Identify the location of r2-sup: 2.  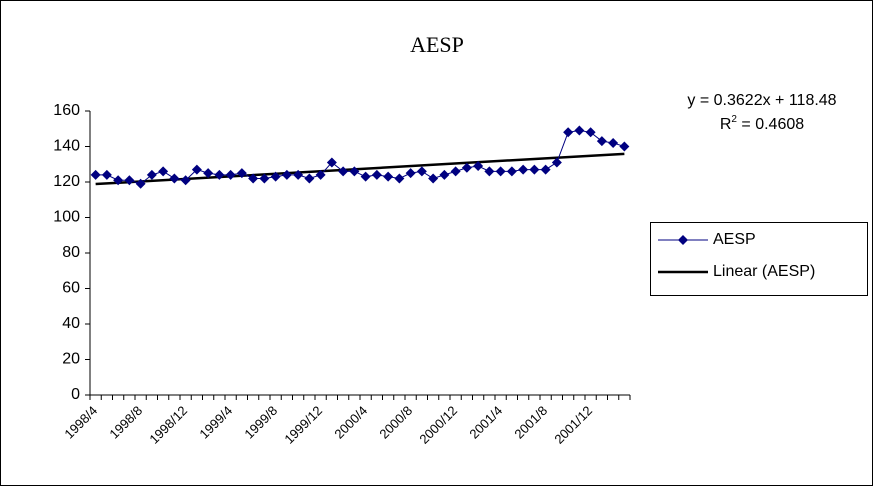
(734, 119).